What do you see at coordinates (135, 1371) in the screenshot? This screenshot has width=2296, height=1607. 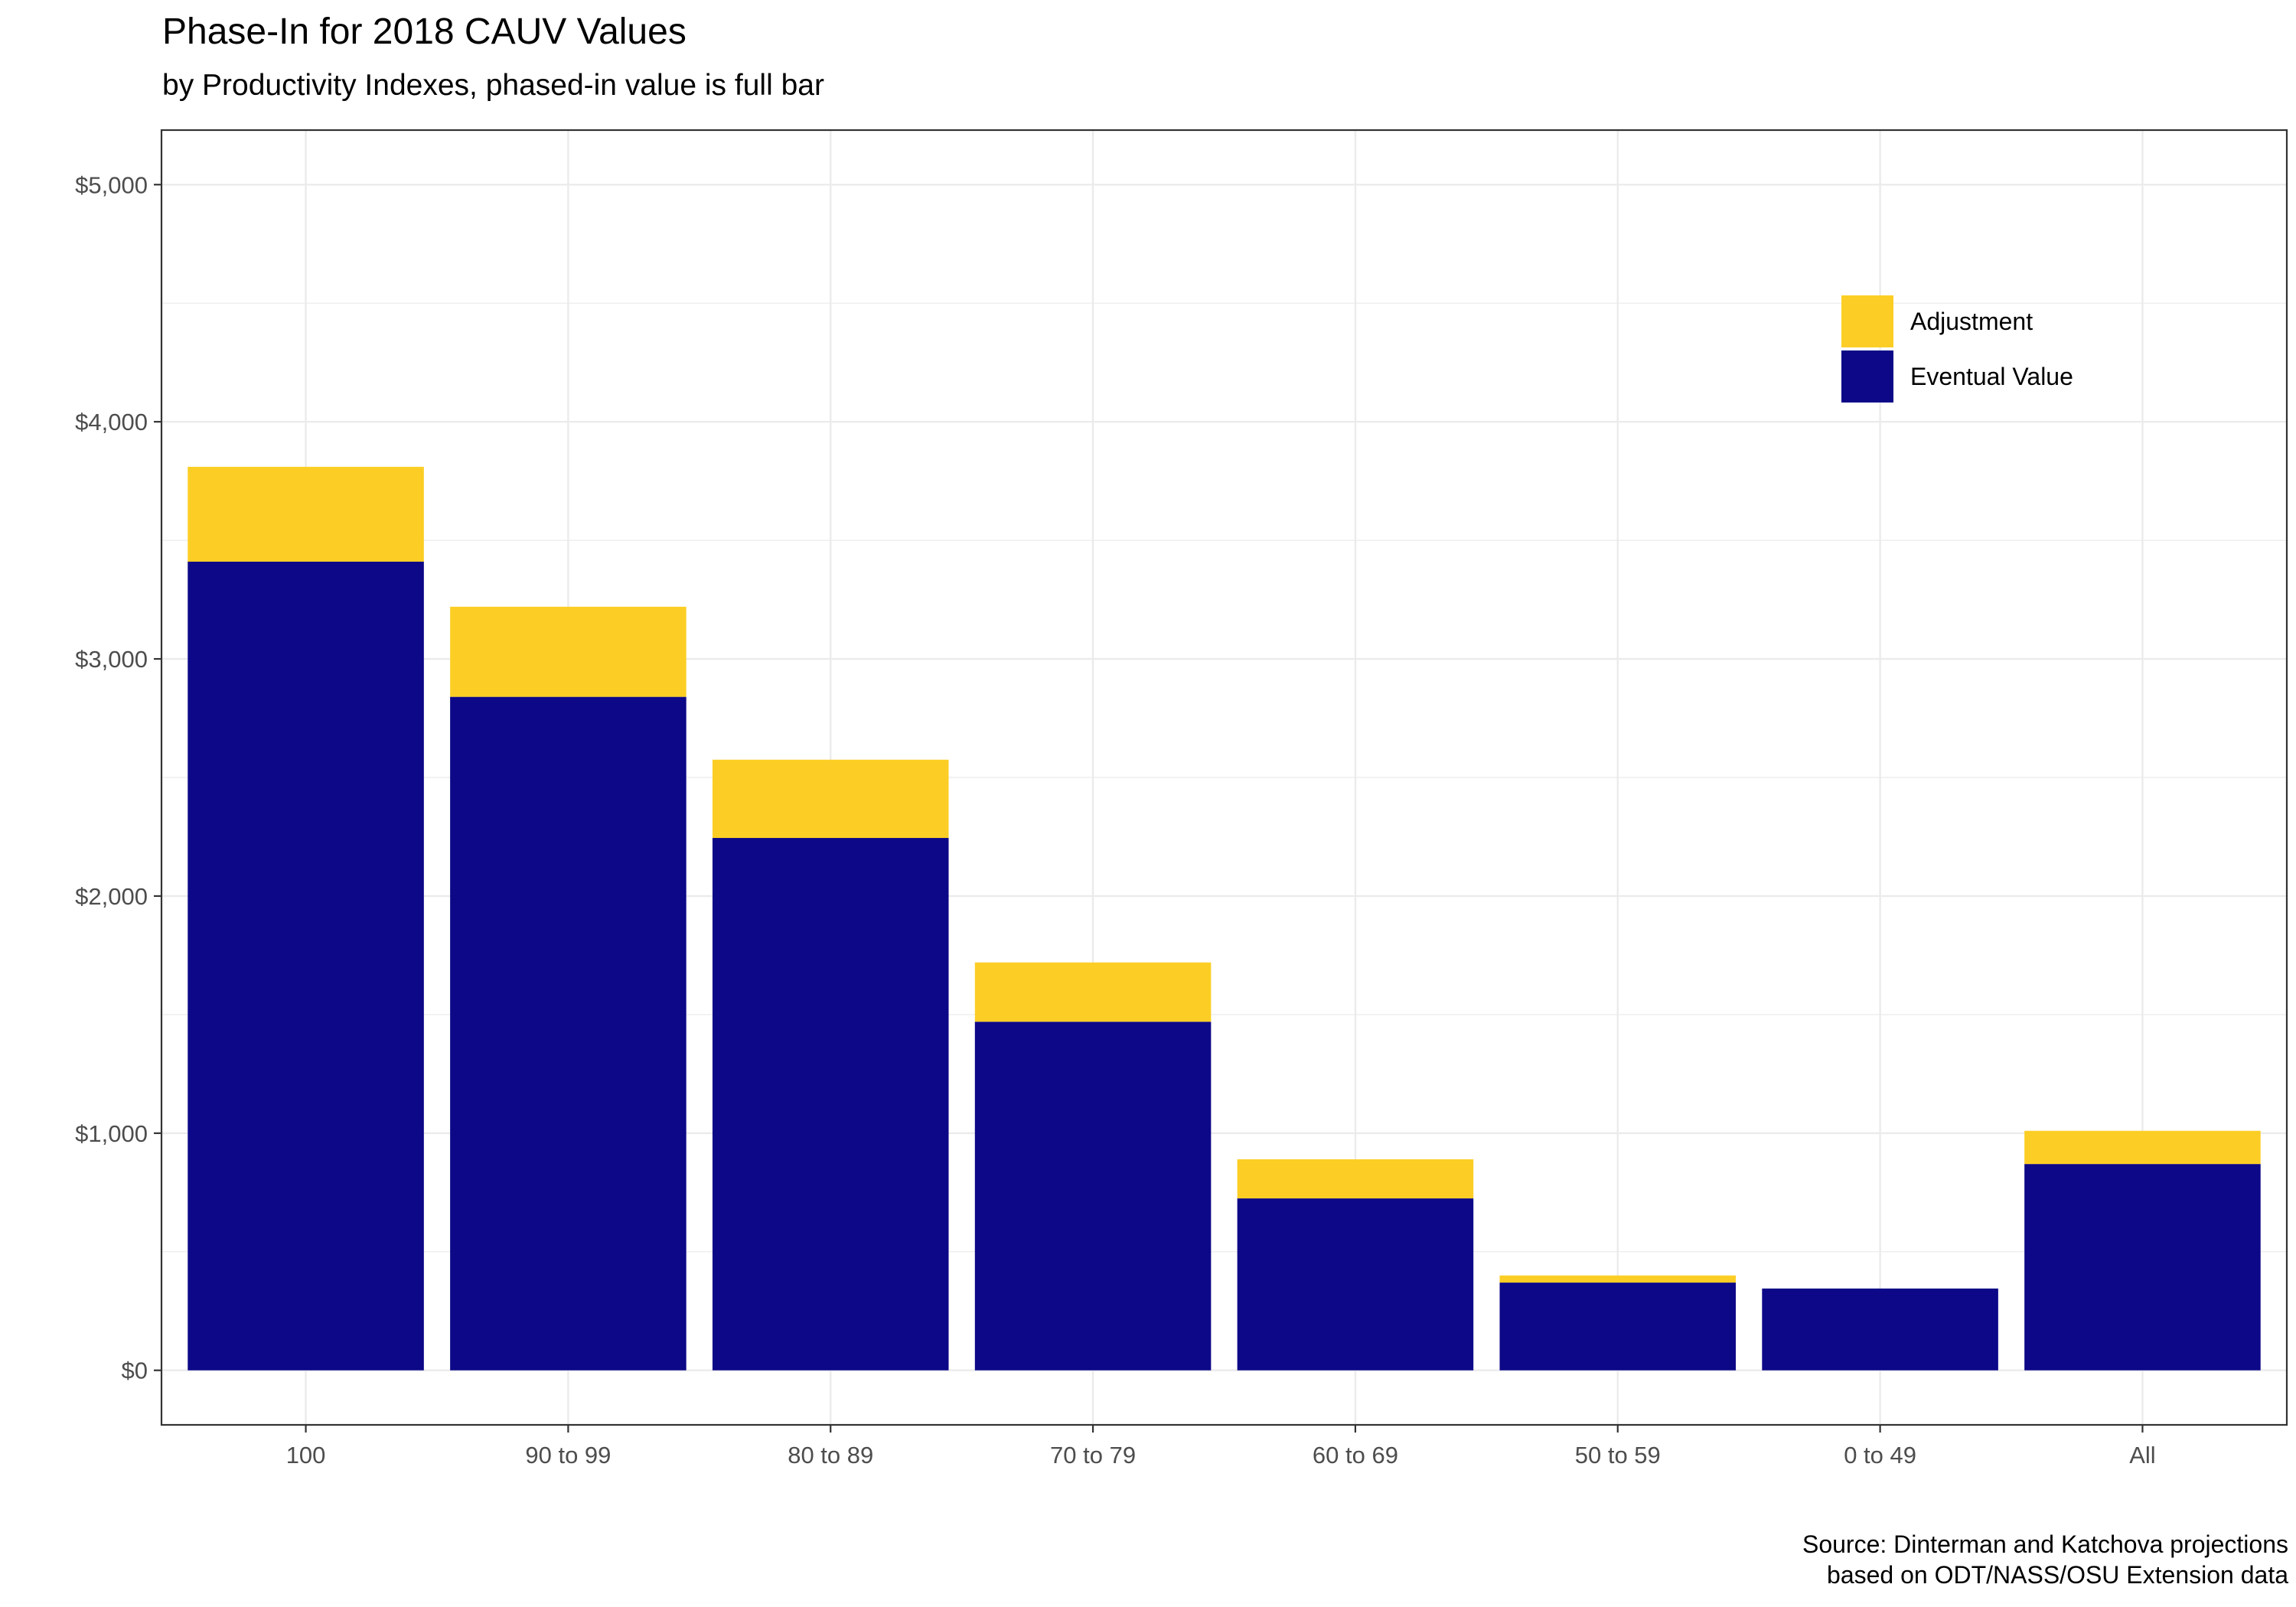 I see `y-tick-label: $0` at bounding box center [135, 1371].